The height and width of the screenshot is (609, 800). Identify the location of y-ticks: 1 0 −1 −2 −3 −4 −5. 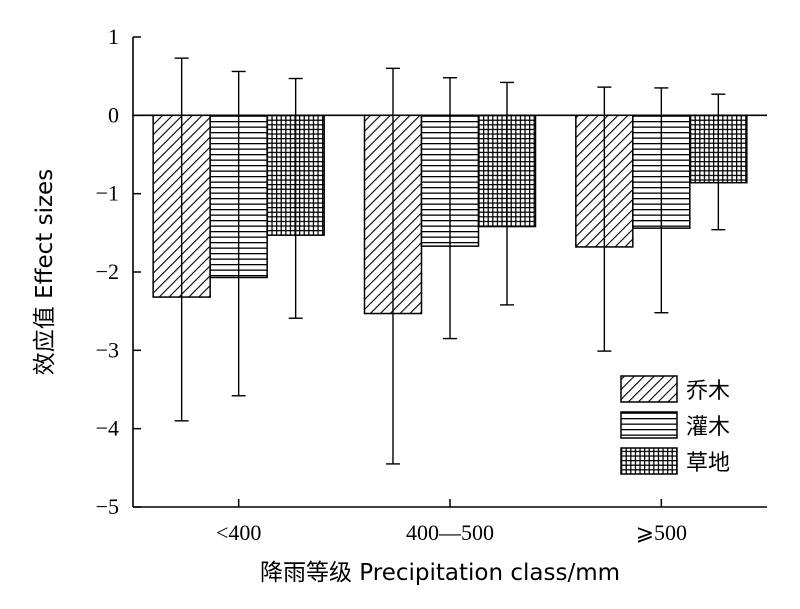
(118, 271).